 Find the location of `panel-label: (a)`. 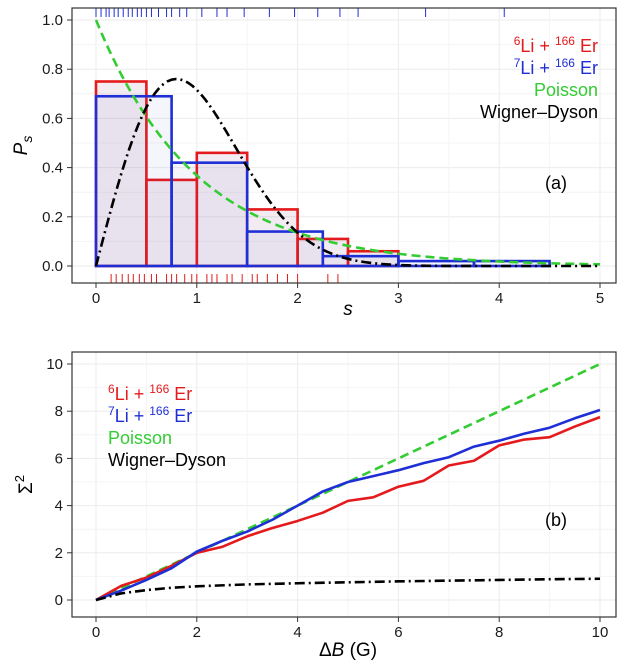

panel-label: (a) is located at coordinates (556, 183).